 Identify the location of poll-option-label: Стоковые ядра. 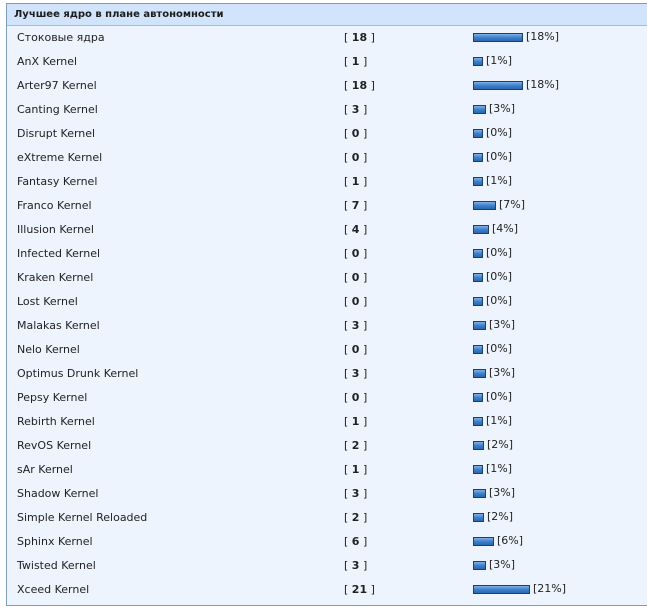
(61, 37).